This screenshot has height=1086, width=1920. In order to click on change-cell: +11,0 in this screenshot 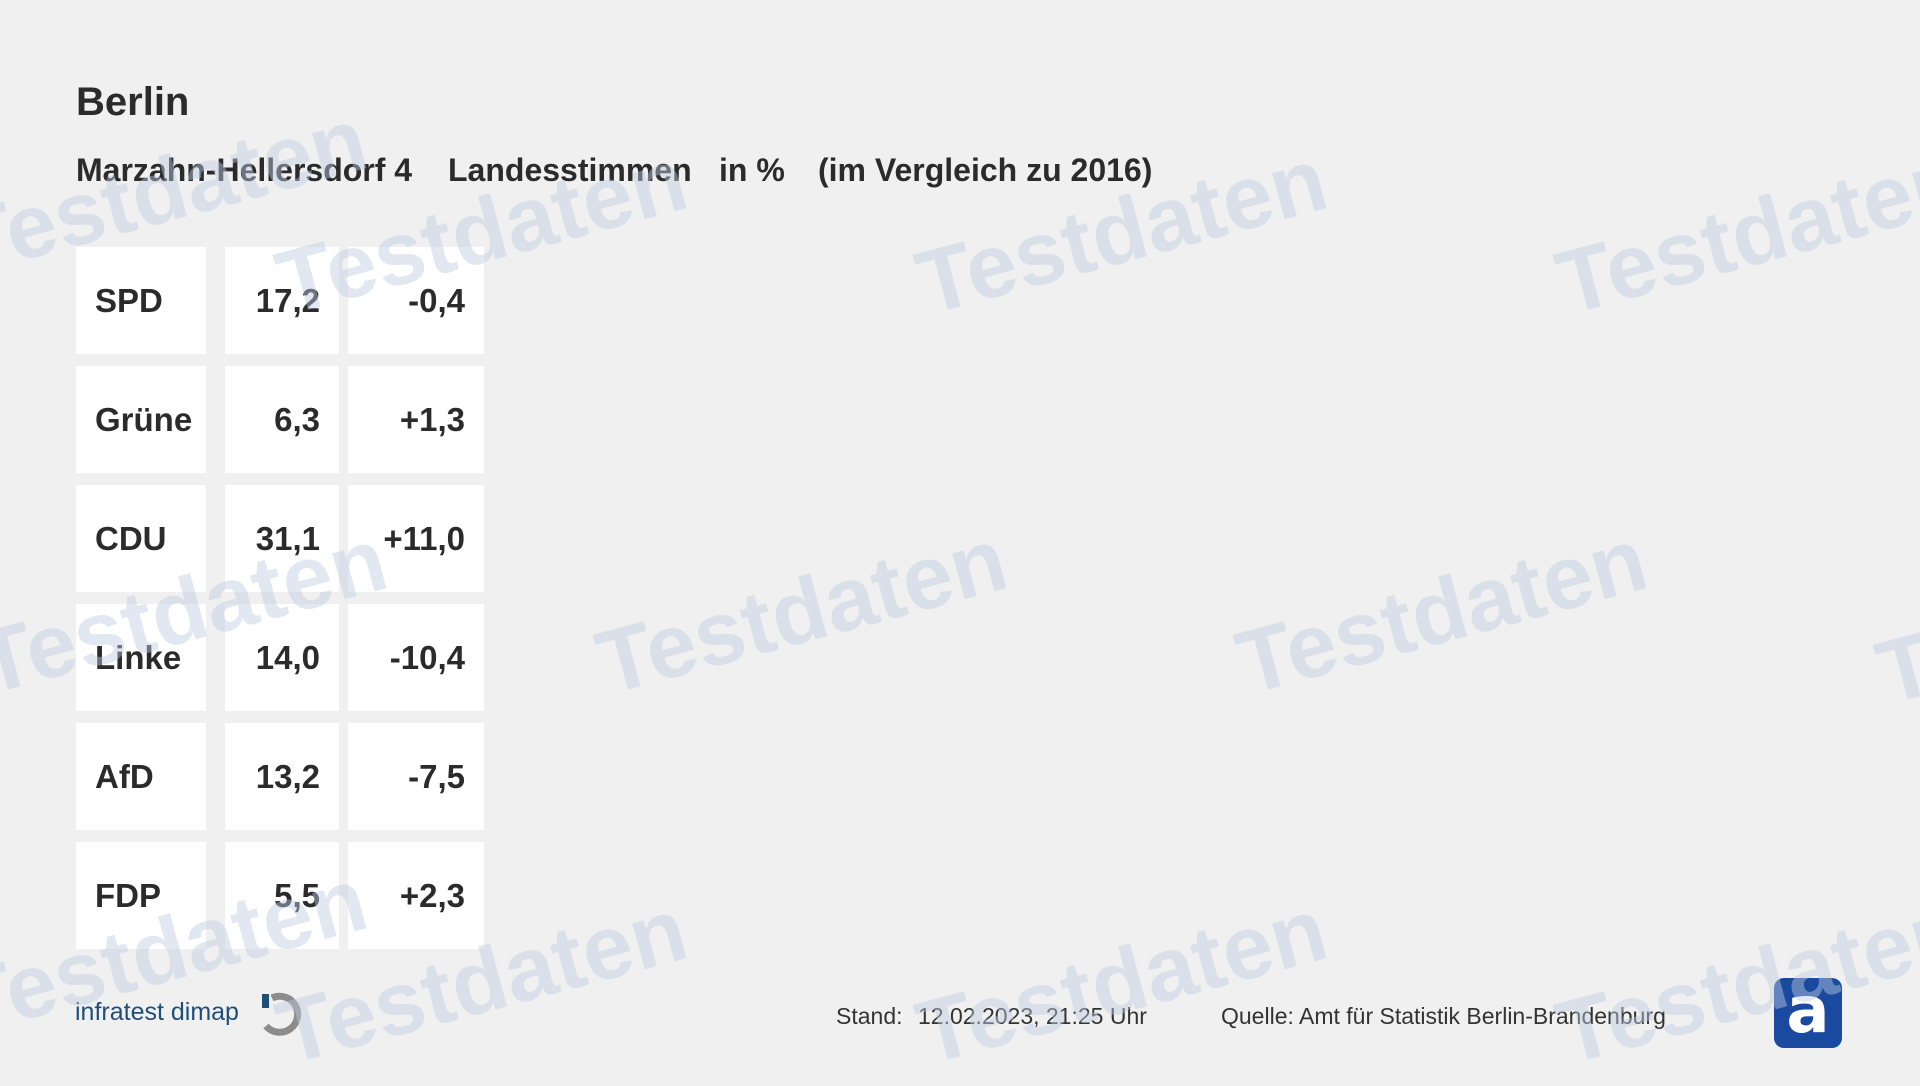, I will do `click(416, 538)`.